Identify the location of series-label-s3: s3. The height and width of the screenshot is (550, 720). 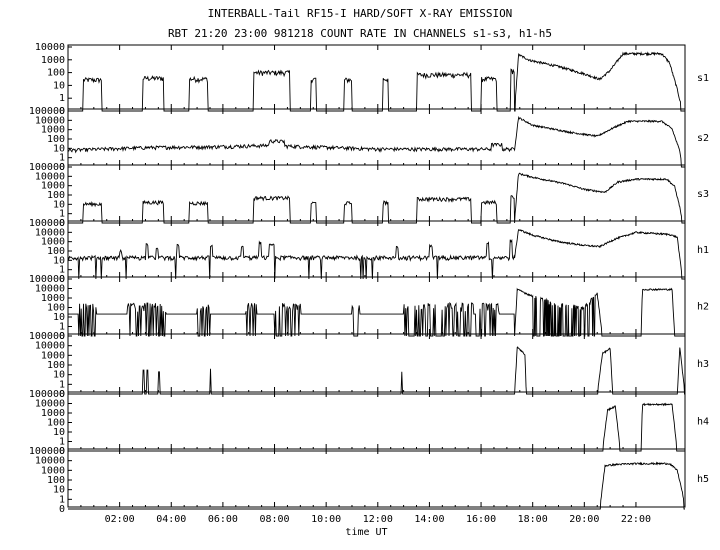
(703, 194).